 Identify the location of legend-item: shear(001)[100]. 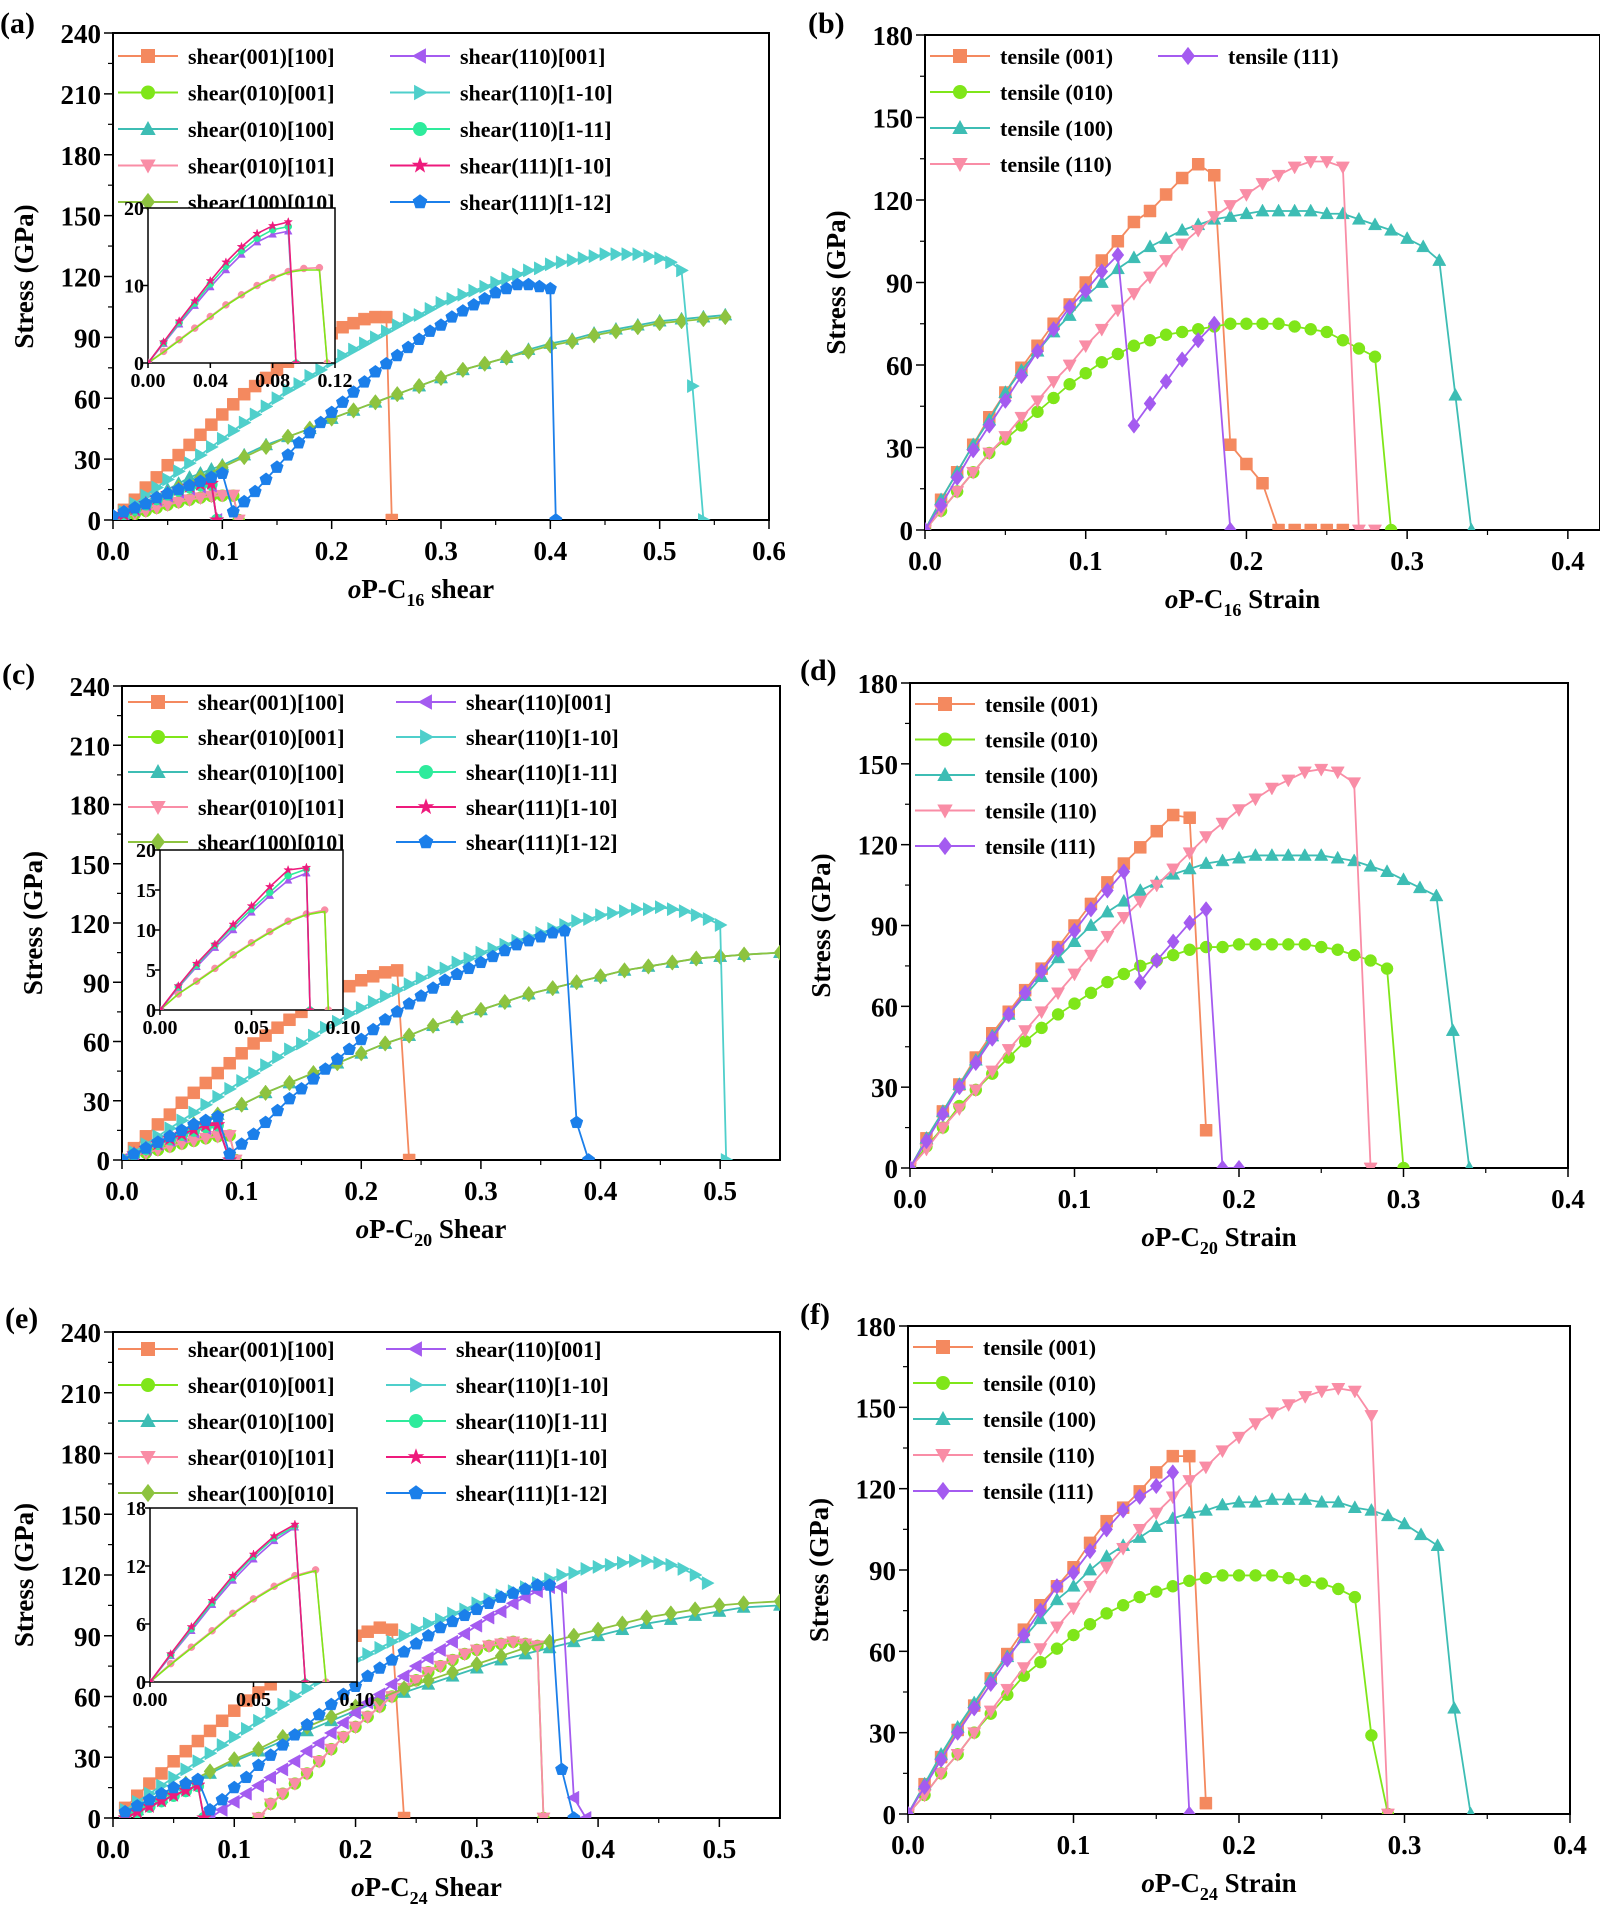
(236, 702).